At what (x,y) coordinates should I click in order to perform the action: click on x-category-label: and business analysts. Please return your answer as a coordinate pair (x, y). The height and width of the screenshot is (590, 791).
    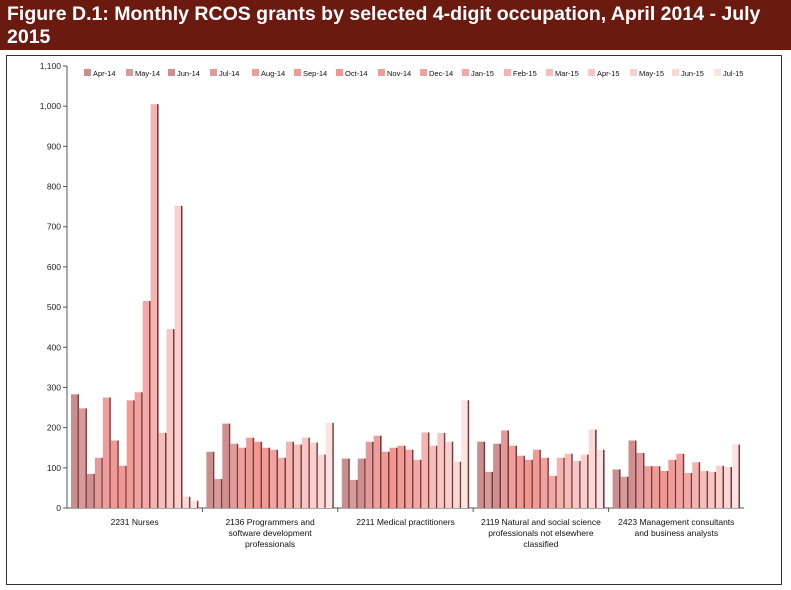
    Looking at the image, I should click on (676, 533).